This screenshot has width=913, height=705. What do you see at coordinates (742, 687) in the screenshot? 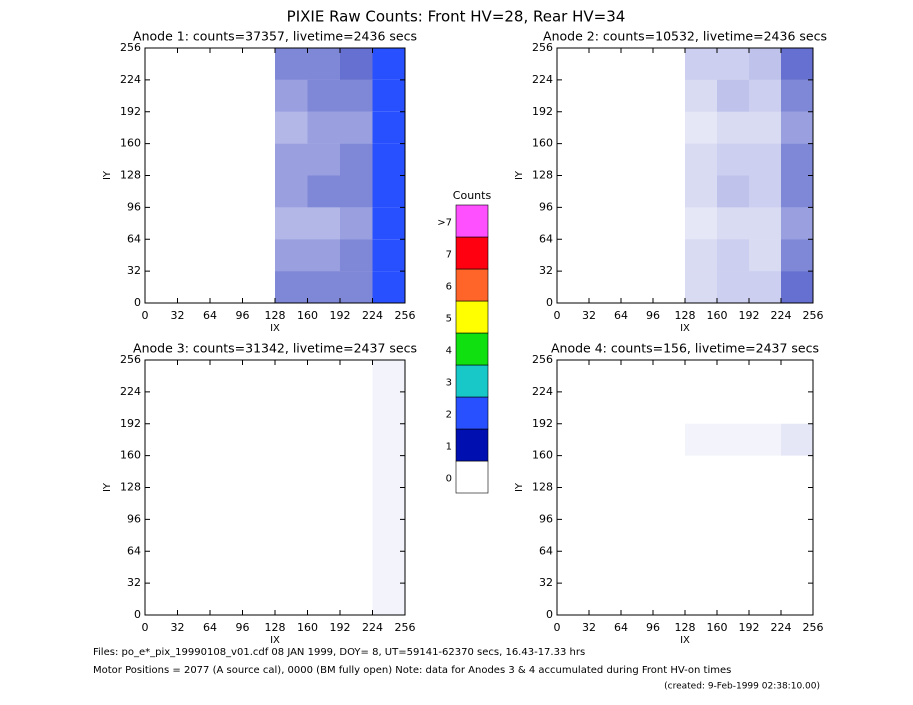
I see `footer-created: (created: 9-Feb-1999 02:38:10.00)` at bounding box center [742, 687].